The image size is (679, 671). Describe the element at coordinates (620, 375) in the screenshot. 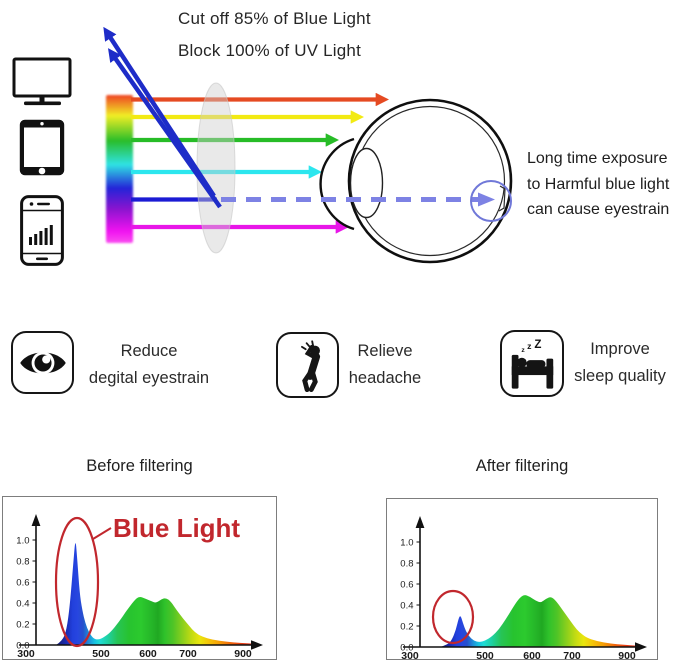

I see `benefit-2-line2: sleep quality` at that location.